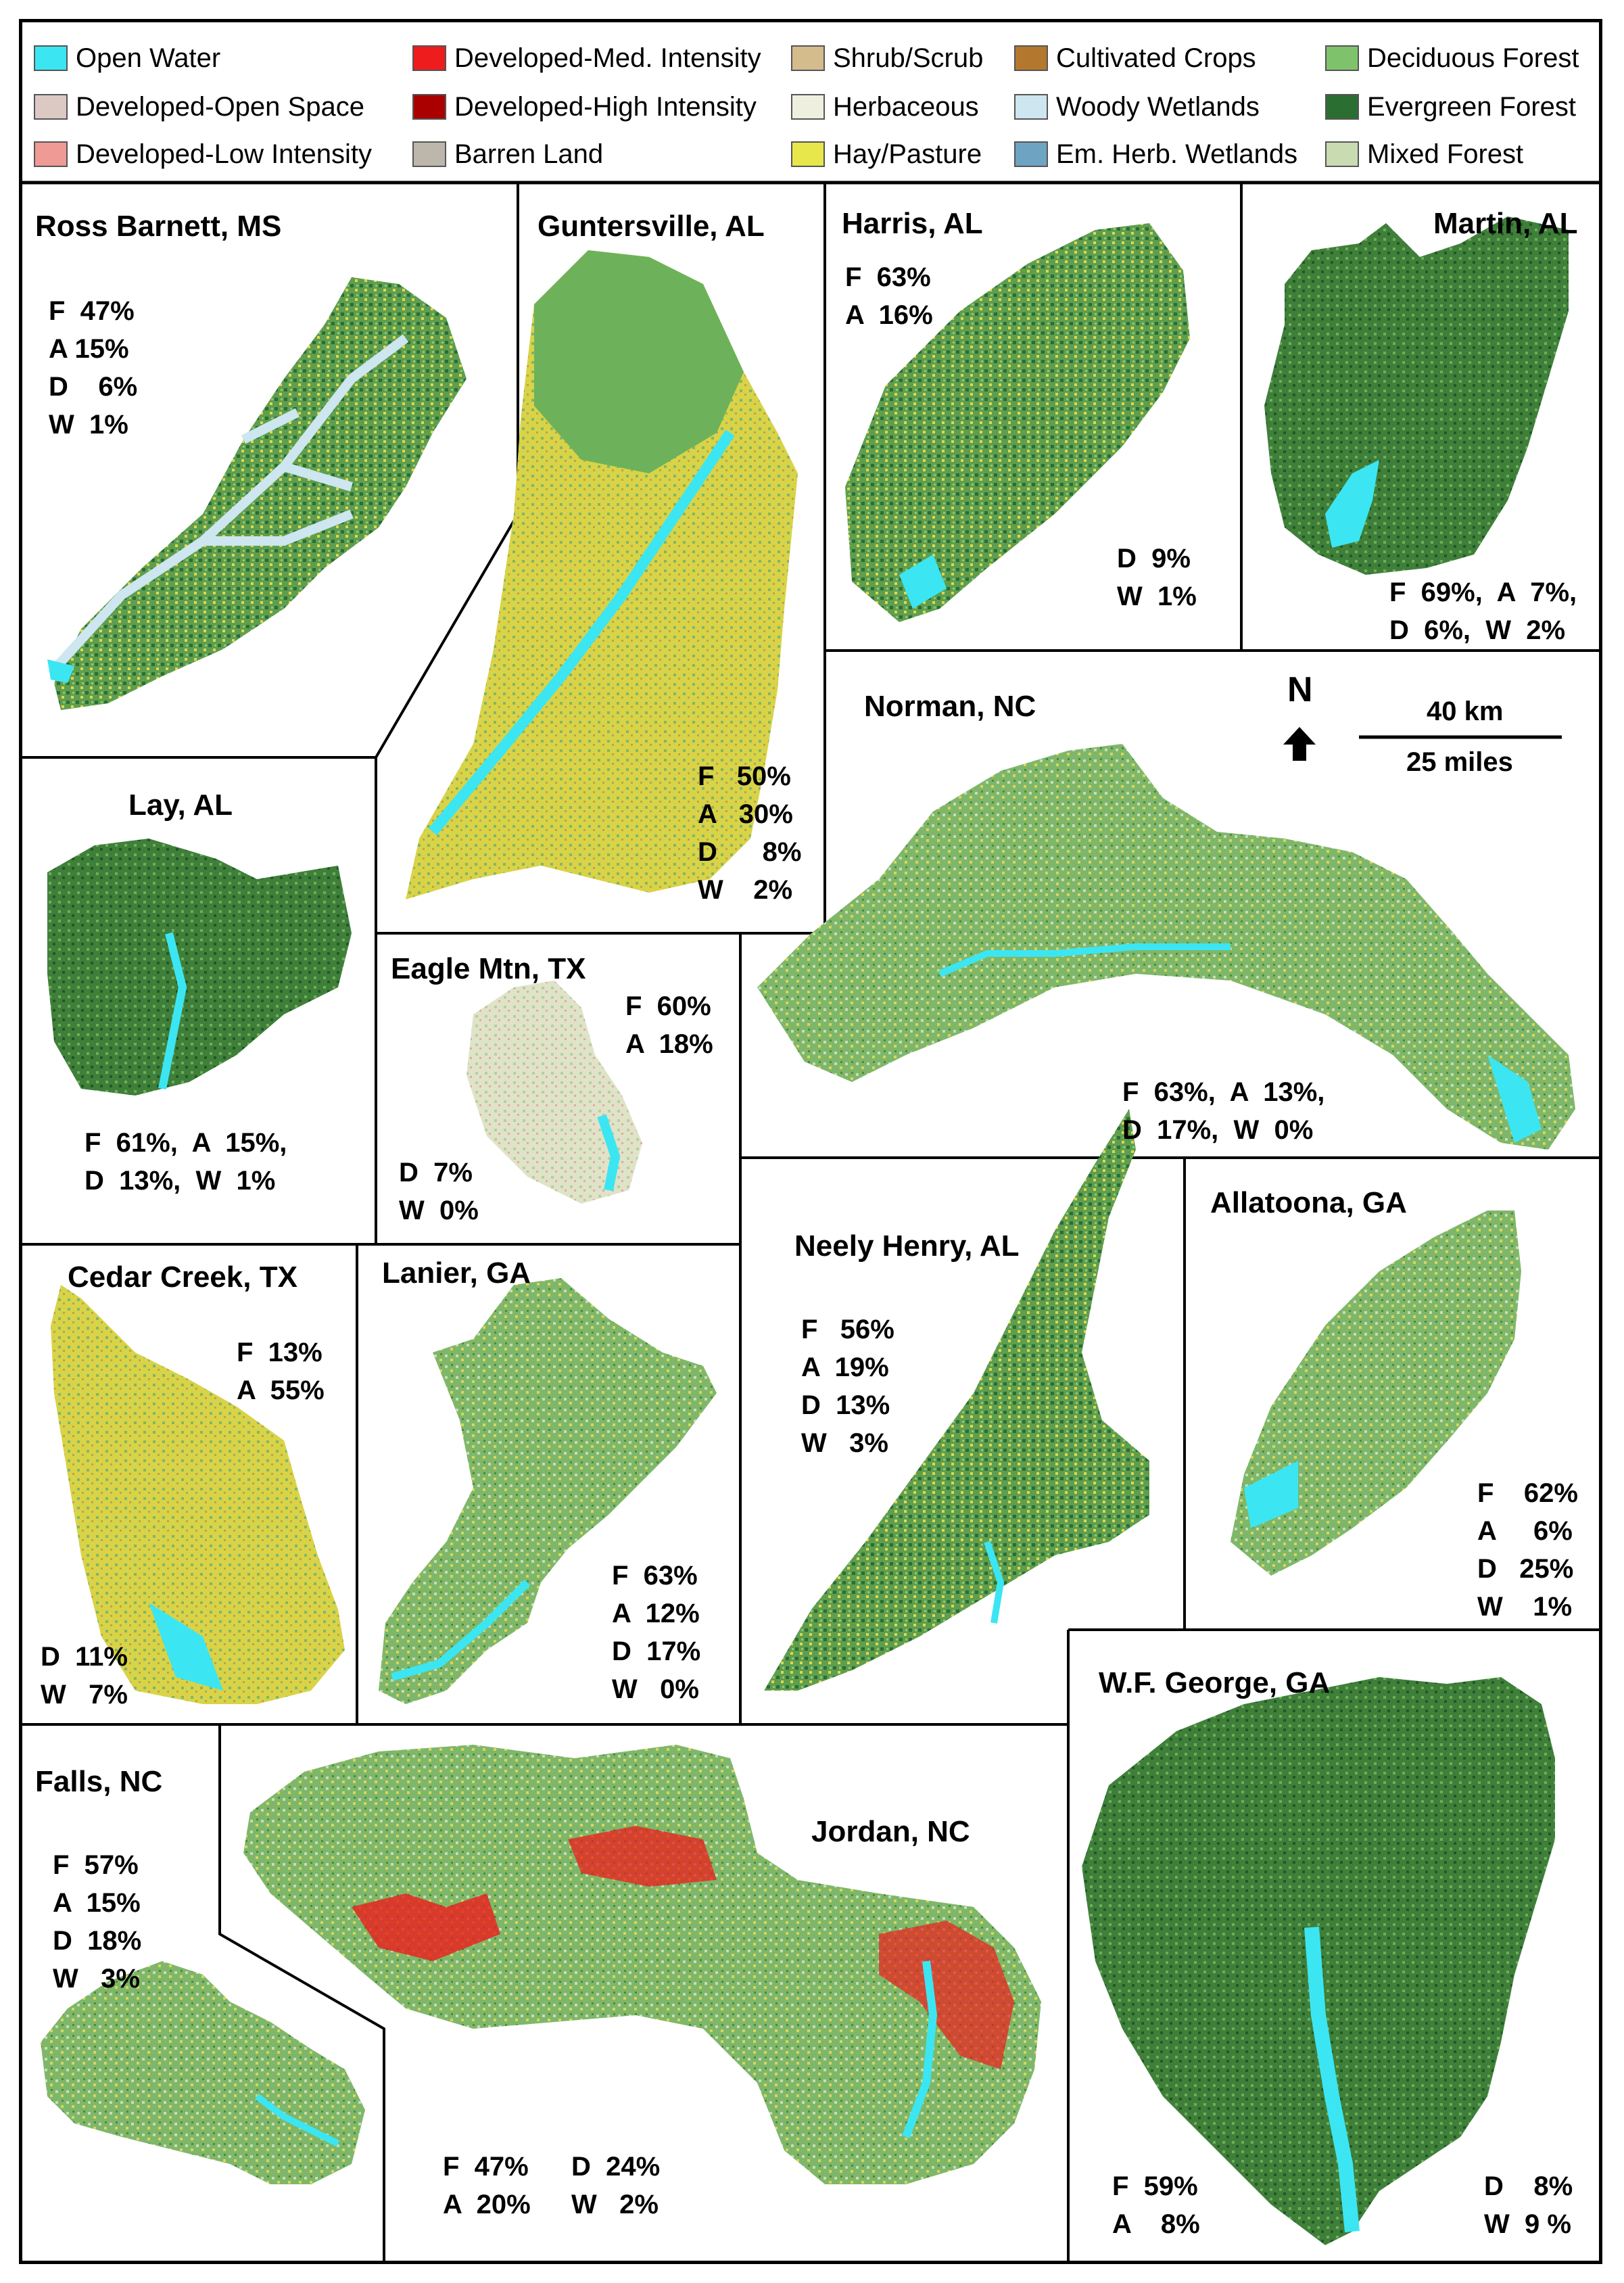 This screenshot has height=2283, width=1624. I want to click on landcover-stats: D 7% W 0%, so click(439, 1191).